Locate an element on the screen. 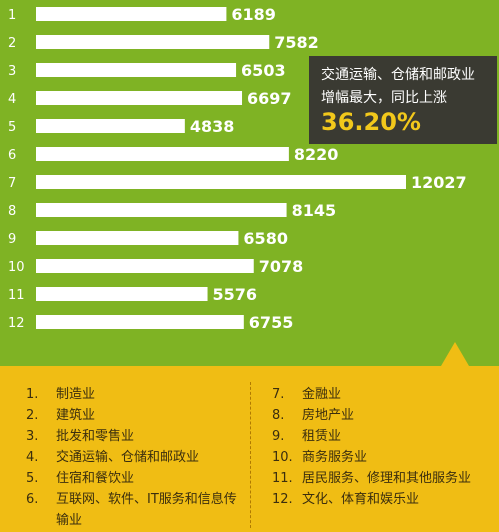 The image size is (499, 532). legend-item-number: 4. is located at coordinates (32, 457).